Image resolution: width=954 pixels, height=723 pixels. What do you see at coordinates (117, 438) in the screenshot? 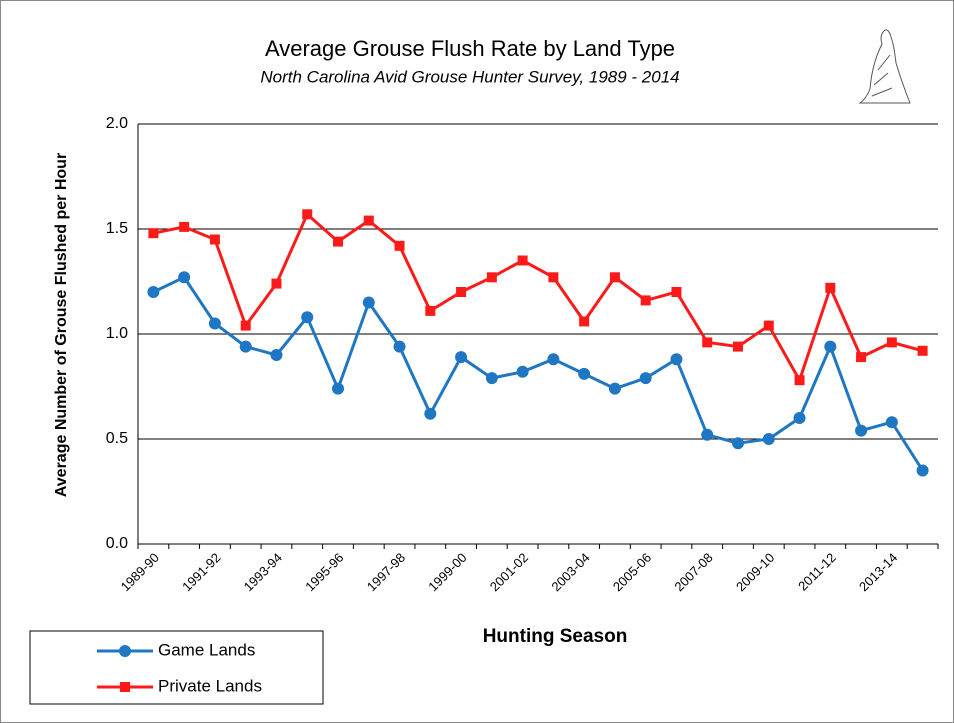
I see `y-tick-label: 0.5` at bounding box center [117, 438].